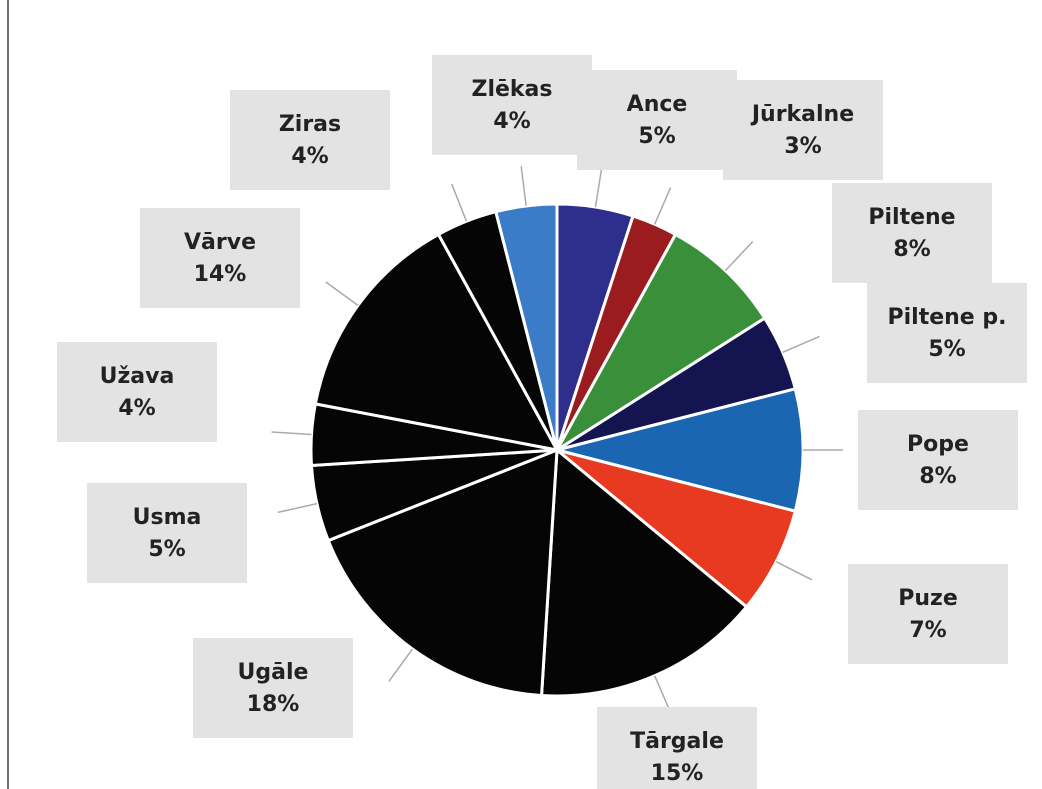 This screenshot has width=1042, height=789. Describe the element at coordinates (911, 217) in the screenshot. I see `slice-name: Piltene` at that location.